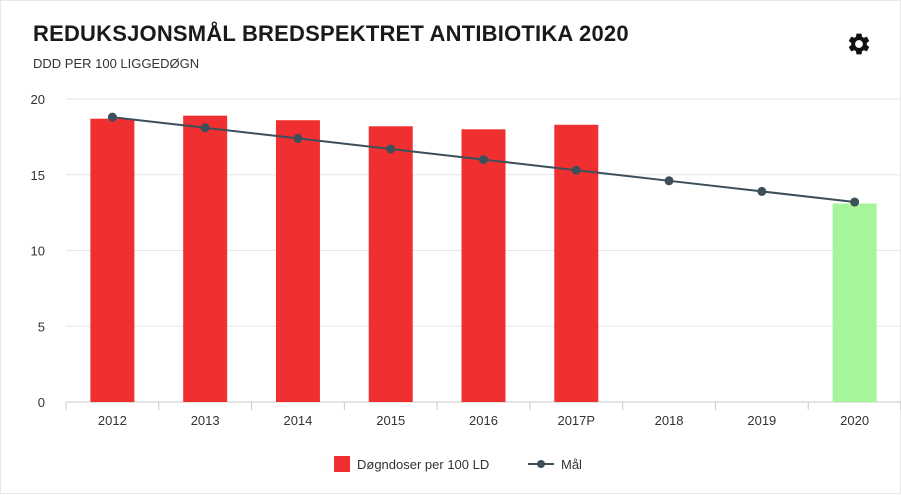 The image size is (901, 495). I want to click on x-tick-label: 2019, so click(761, 420).